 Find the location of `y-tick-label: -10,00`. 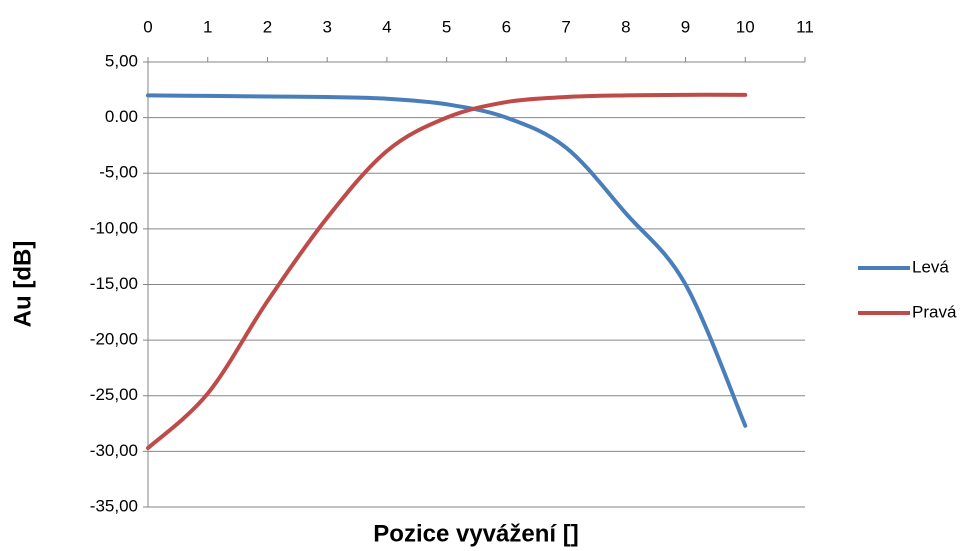

y-tick-label: -10,00 is located at coordinates (114, 227).